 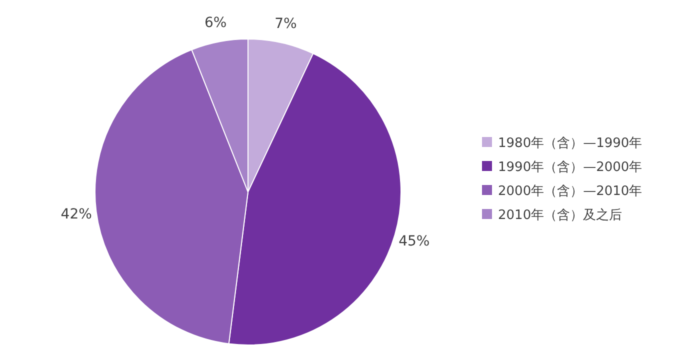 I want to click on data-label: 7%, so click(x=285, y=24).